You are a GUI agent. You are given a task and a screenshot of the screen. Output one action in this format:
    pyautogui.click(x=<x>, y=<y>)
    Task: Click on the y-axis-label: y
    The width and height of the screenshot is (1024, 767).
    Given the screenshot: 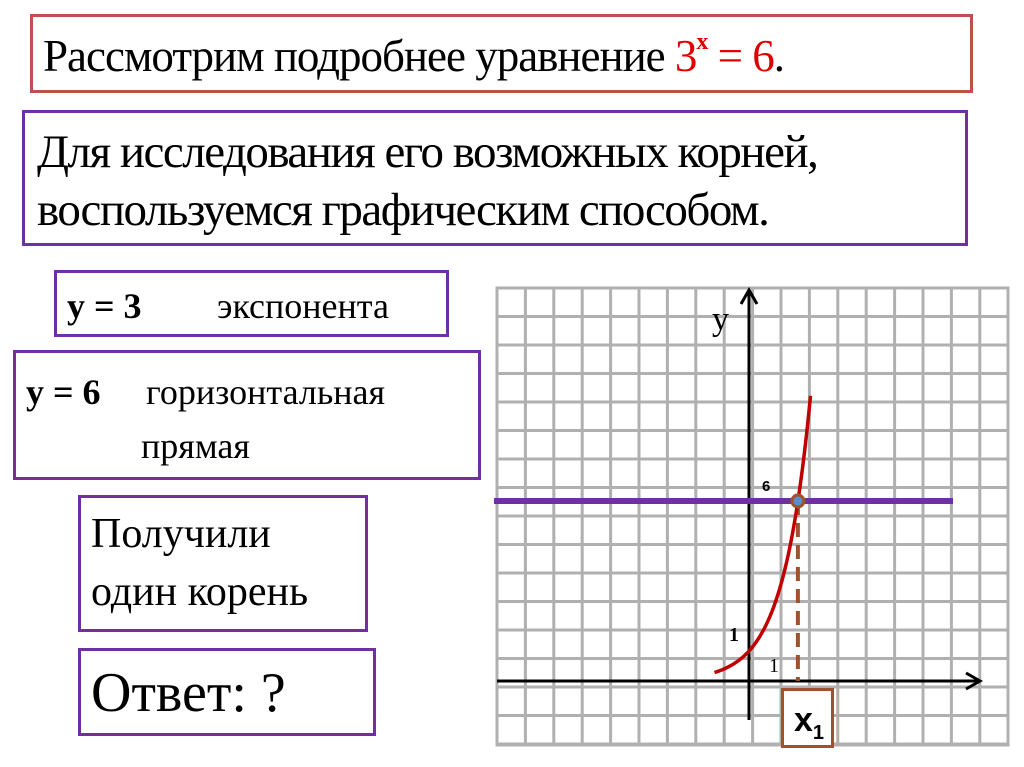 What is the action you would take?
    pyautogui.click(x=720, y=319)
    